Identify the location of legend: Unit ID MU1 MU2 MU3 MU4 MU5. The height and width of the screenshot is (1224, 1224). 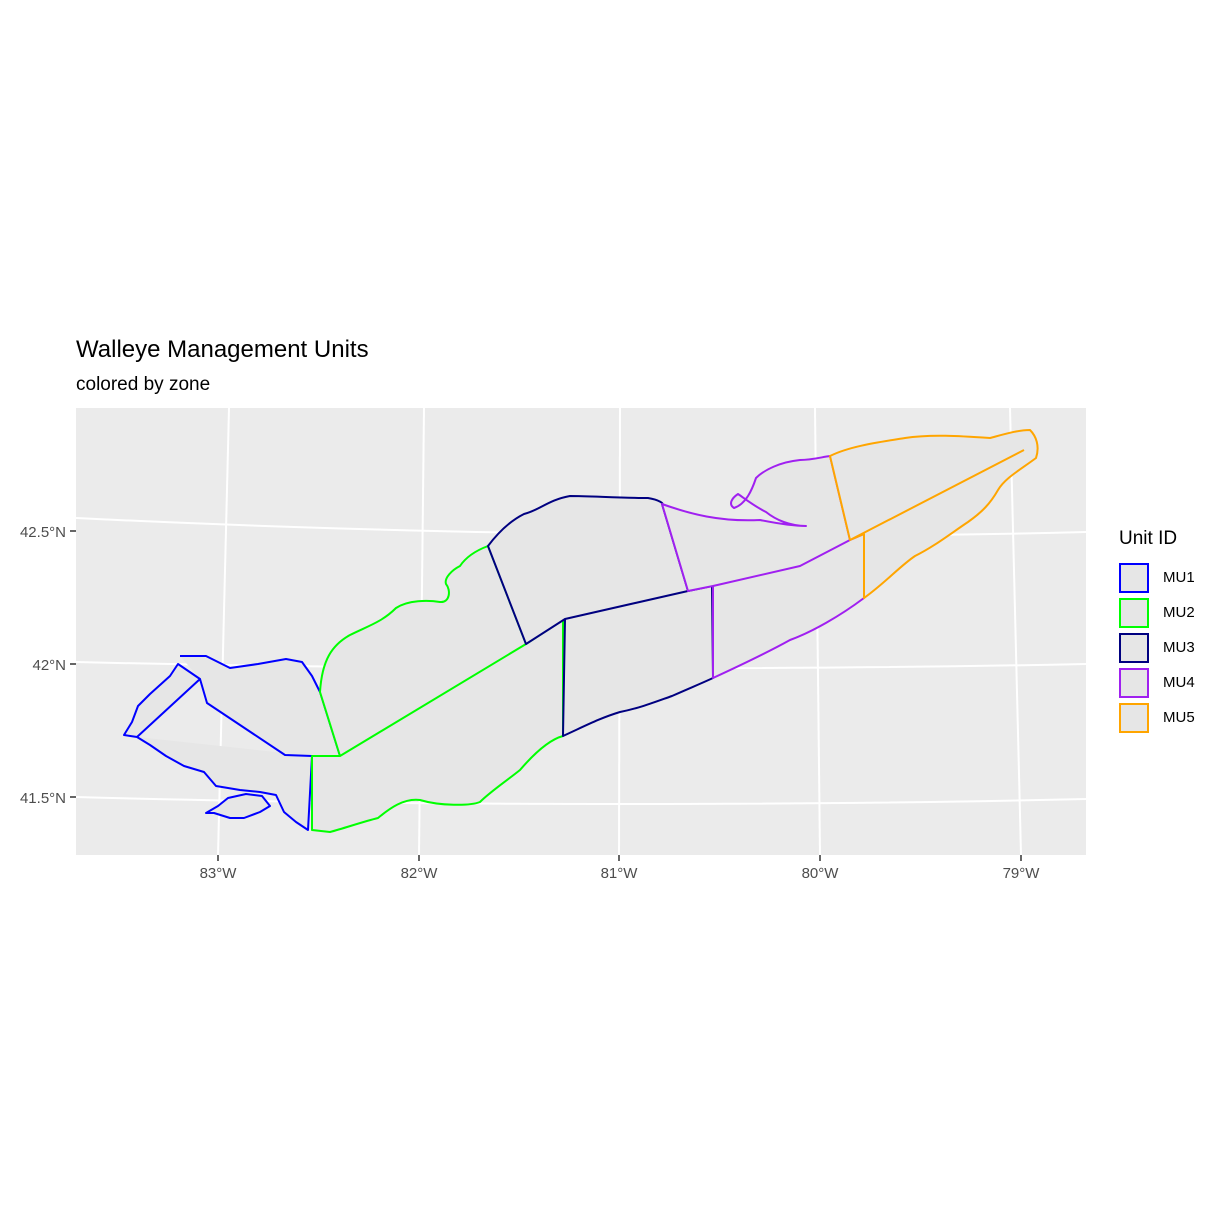
(1157, 631).